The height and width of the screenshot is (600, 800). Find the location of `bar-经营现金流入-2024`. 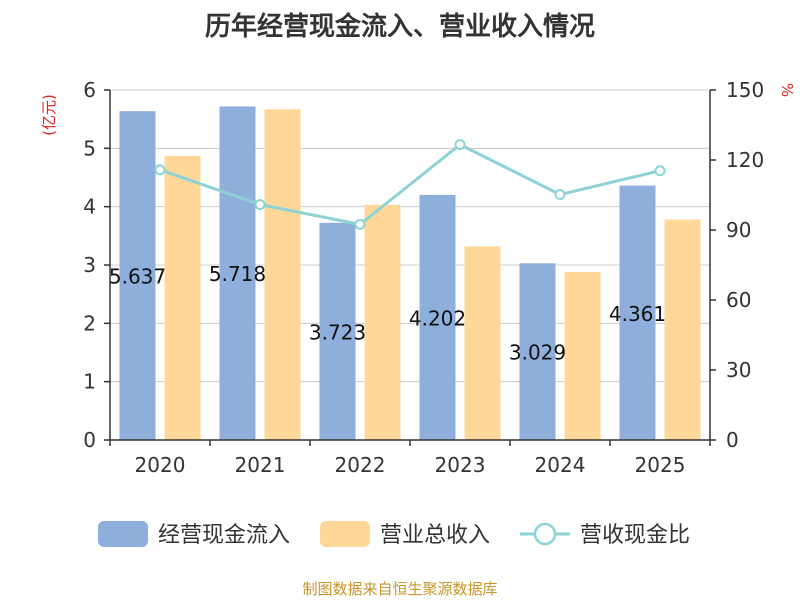

bar-经营现金流入-2024 is located at coordinates (537, 351).